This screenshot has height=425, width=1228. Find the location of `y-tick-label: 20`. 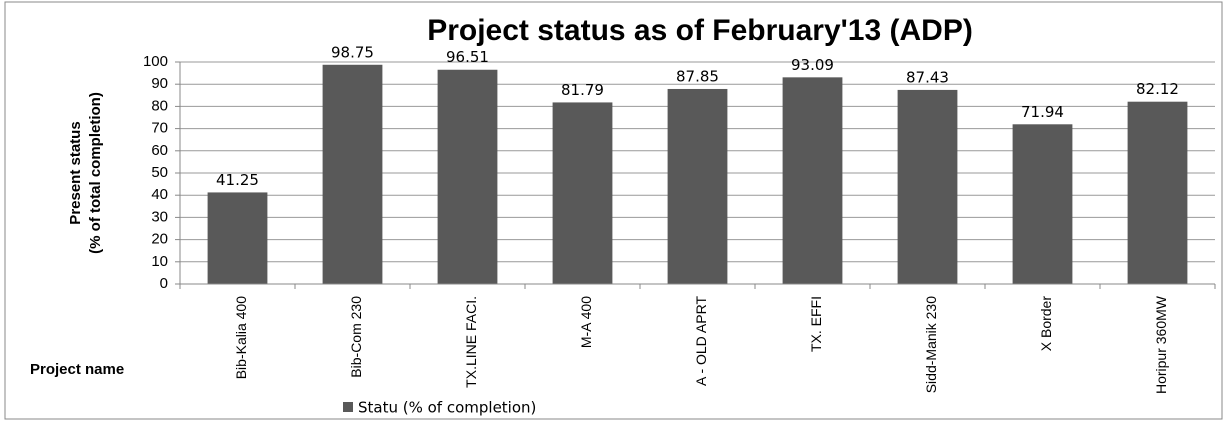

y-tick-label: 20 is located at coordinates (159, 239).